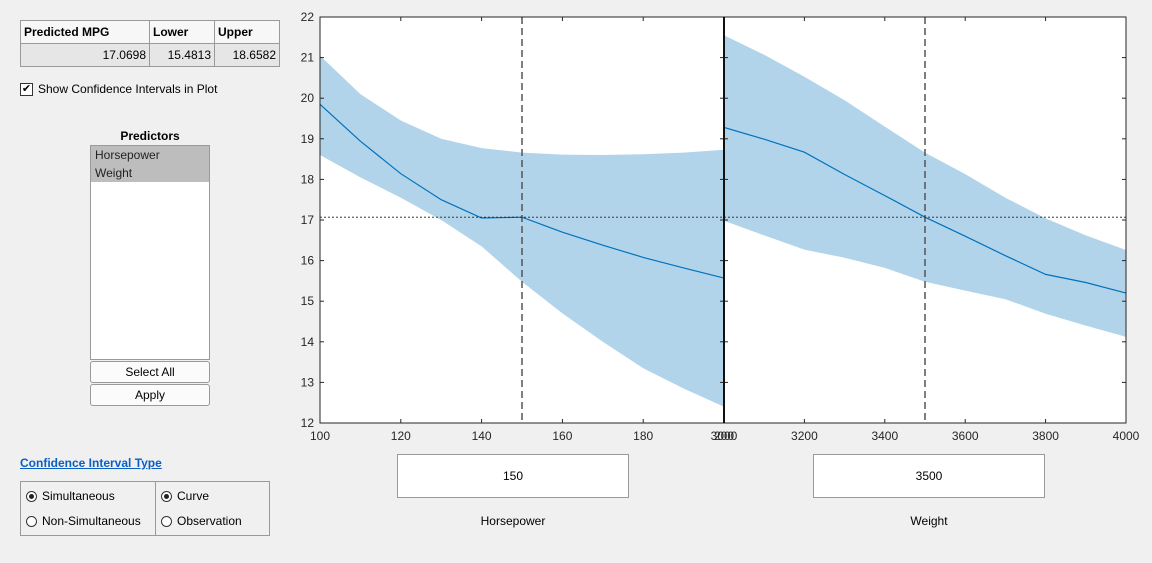  What do you see at coordinates (308, 179) in the screenshot?
I see `ytick-label: 18` at bounding box center [308, 179].